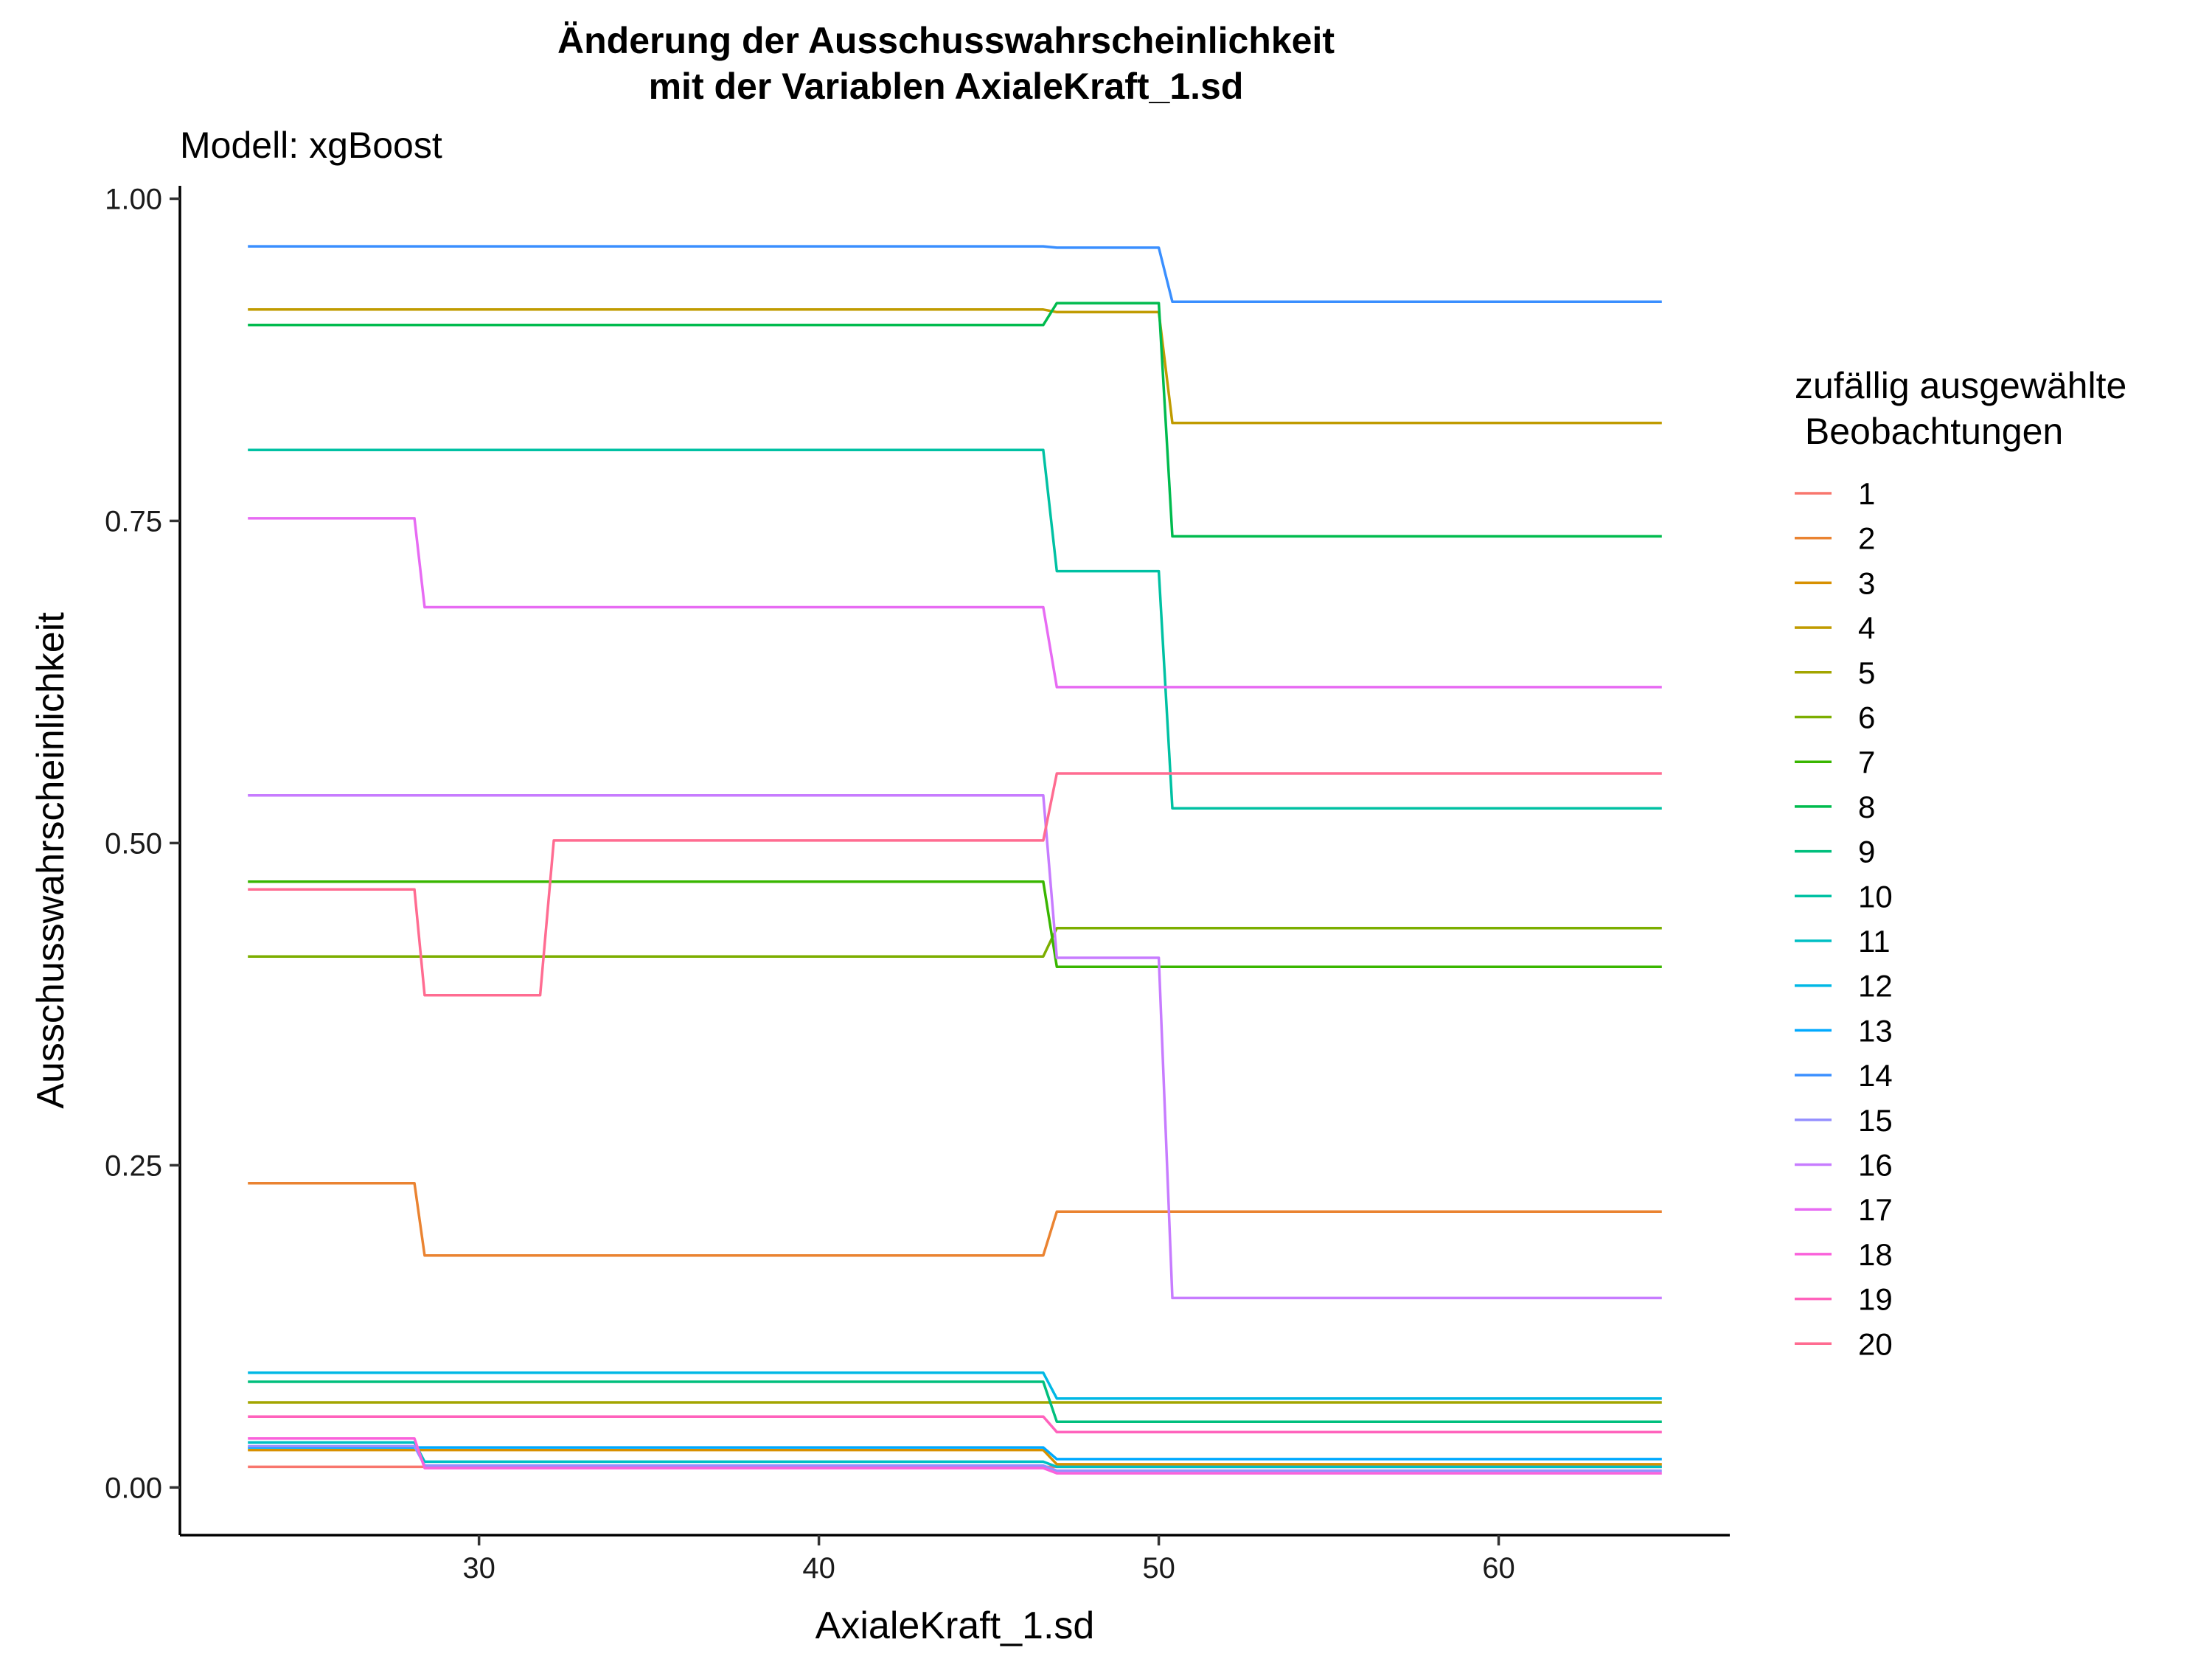 Image resolution: width=2212 pixels, height=1659 pixels. I want to click on legend-label-3: 3, so click(1866, 583).